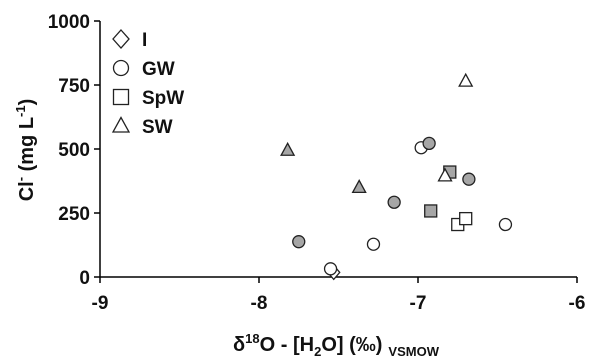 This screenshot has width=592, height=359. I want to click on legend-label: GW, so click(158, 69).